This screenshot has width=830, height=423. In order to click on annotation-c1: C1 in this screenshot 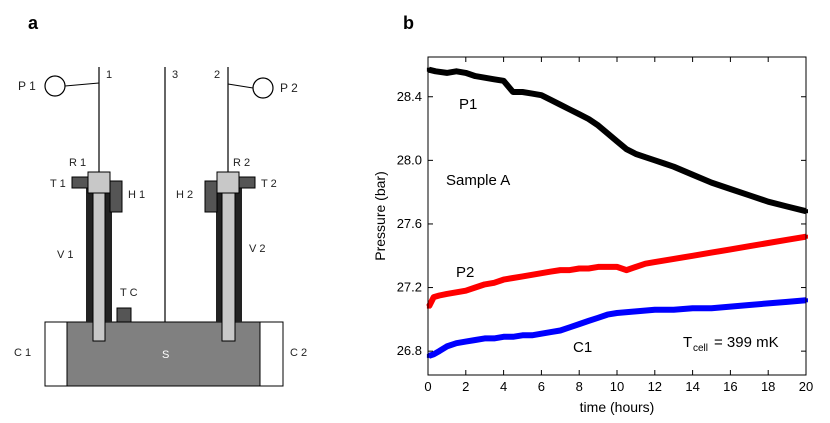, I will do `click(582, 347)`.